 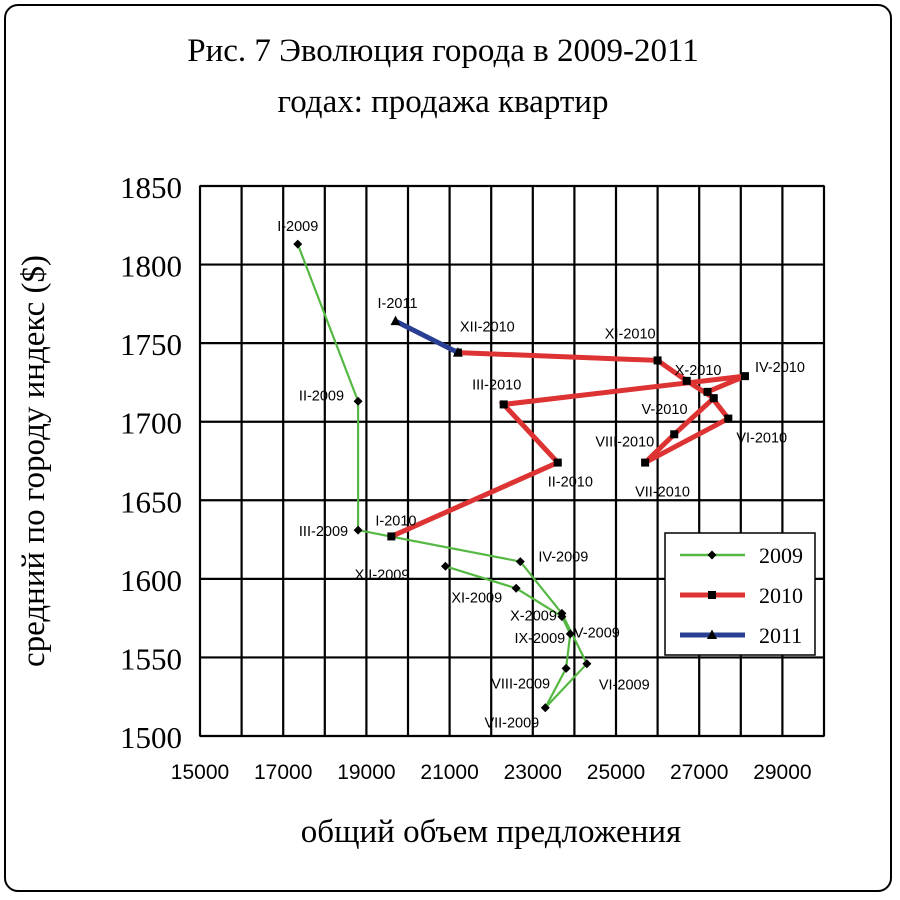 What do you see at coordinates (283, 772) in the screenshot?
I see `x-tick-label: 17000` at bounding box center [283, 772].